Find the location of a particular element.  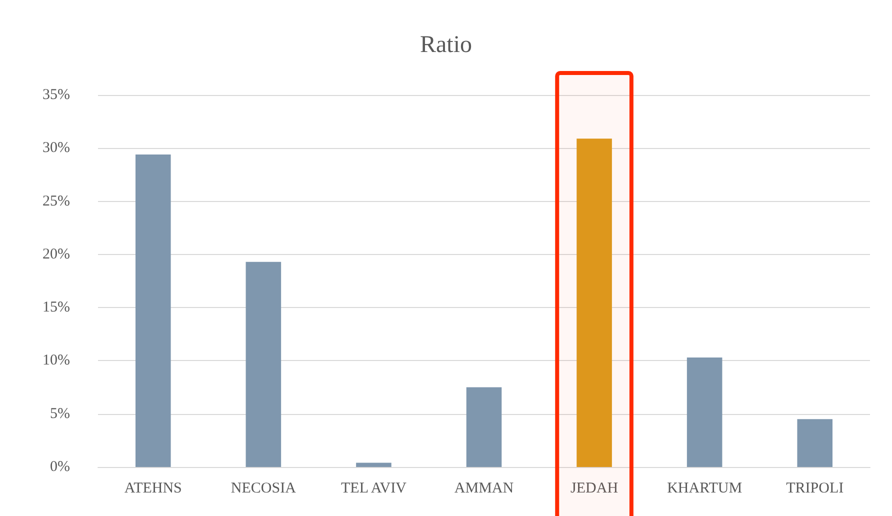

y-tick-label: 35% is located at coordinates (56, 95).